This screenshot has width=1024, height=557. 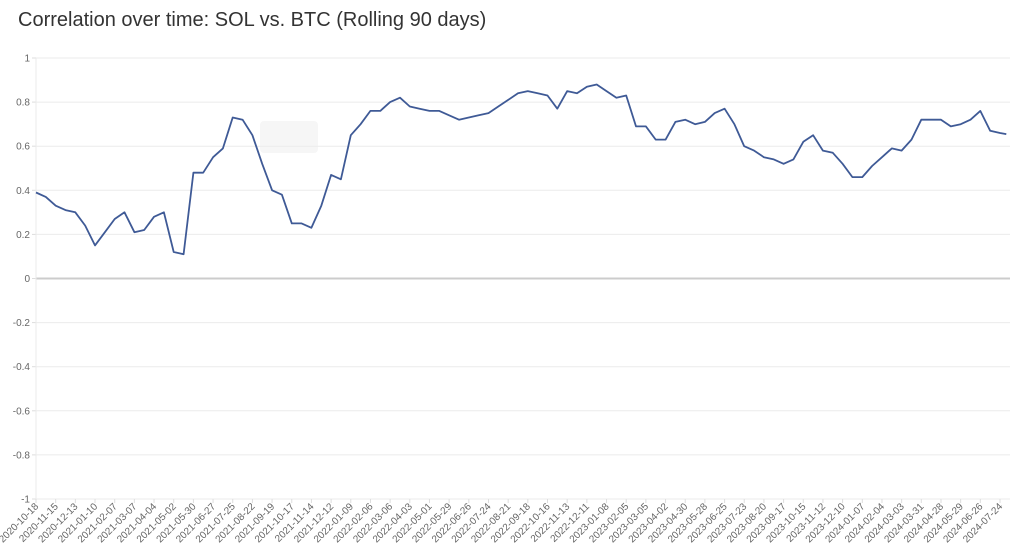 What do you see at coordinates (289, 137) in the screenshot?
I see `tooltip` at bounding box center [289, 137].